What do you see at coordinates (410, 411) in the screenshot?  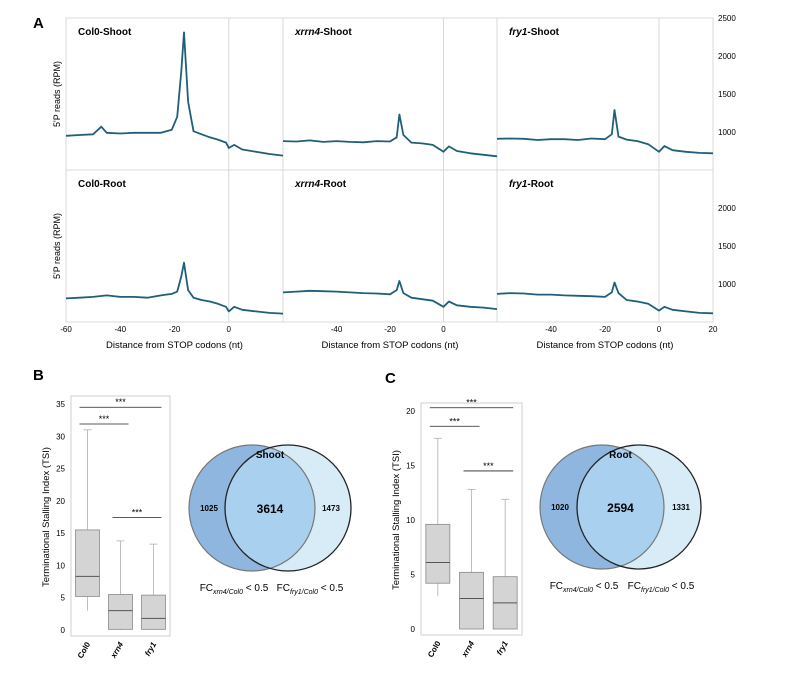 I see `boxplot-ytick: 20` at bounding box center [410, 411].